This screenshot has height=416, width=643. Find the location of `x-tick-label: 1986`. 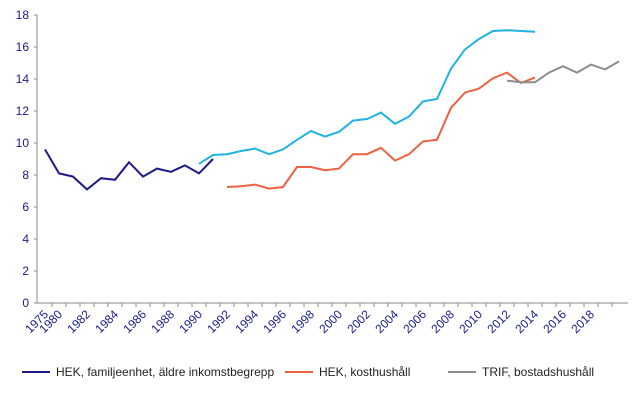

x-tick-label: 1986 is located at coordinates (134, 321).